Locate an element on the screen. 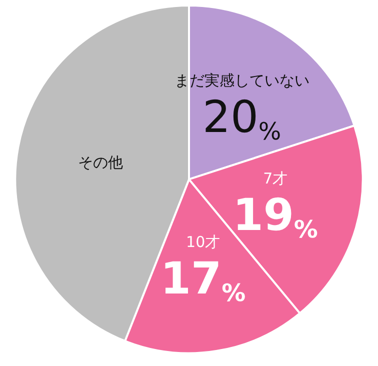 The image size is (378, 366). data-label: 20% is located at coordinates (242, 119).